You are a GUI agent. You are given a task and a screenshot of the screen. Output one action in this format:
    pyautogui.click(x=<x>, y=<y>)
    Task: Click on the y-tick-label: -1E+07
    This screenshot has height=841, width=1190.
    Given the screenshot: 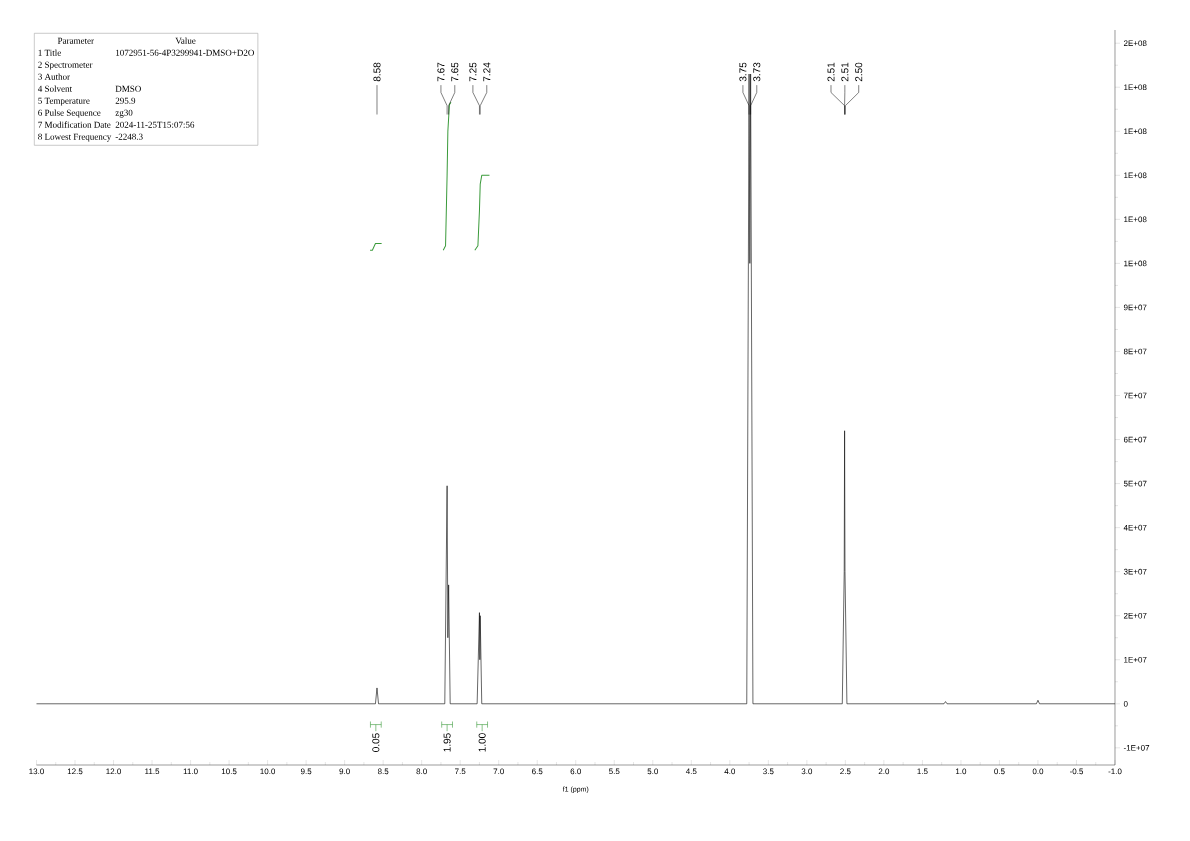 What is the action you would take?
    pyautogui.click(x=1136, y=748)
    